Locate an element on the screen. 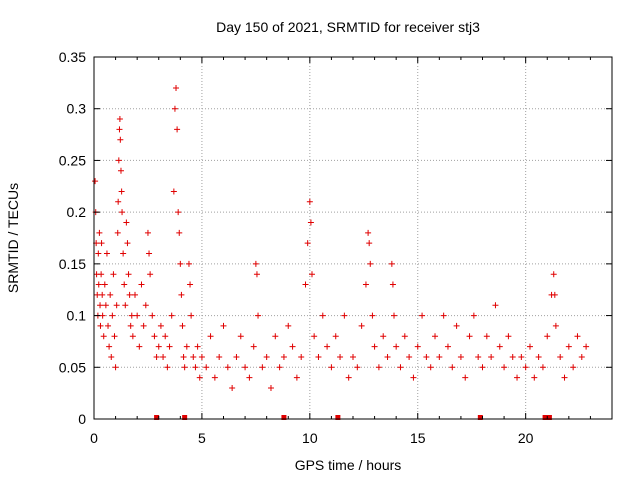  y-tick-label: 0.05 is located at coordinates (72, 367).